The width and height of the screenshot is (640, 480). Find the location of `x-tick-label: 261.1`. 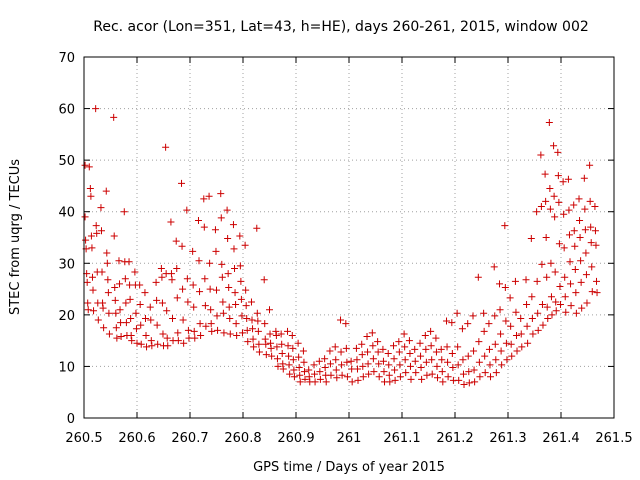

x-tick-label: 261.1 is located at coordinates (401, 438).